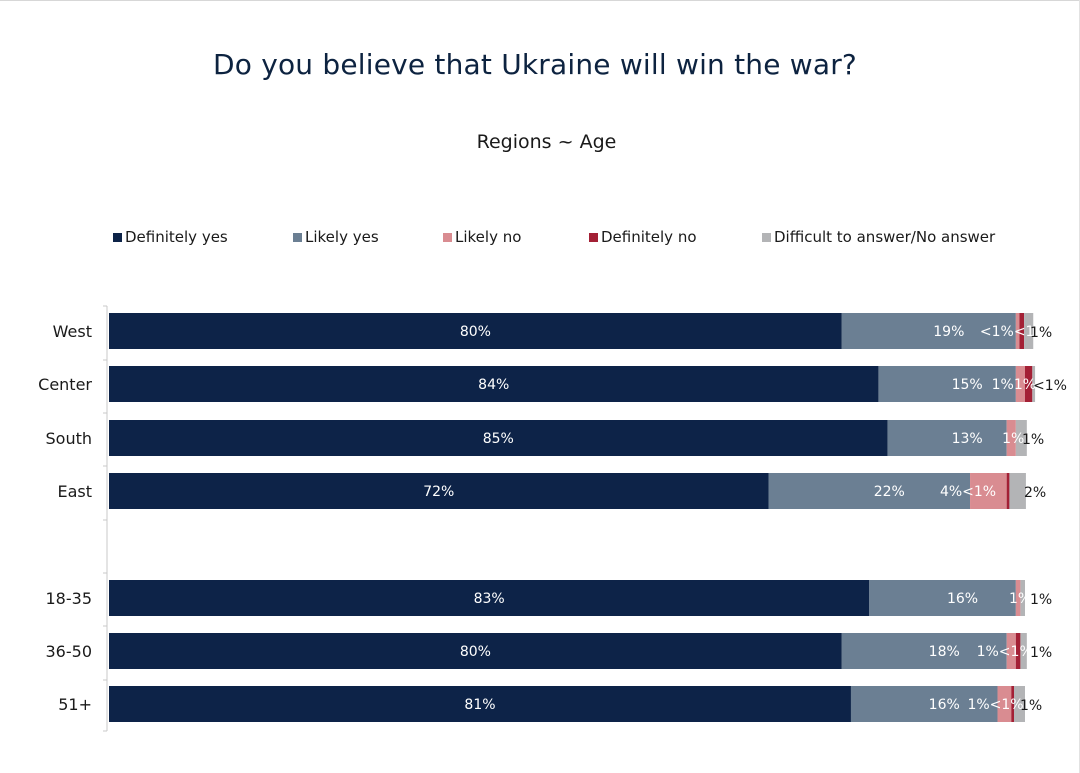  I want to click on category-label: South, so click(69, 438).